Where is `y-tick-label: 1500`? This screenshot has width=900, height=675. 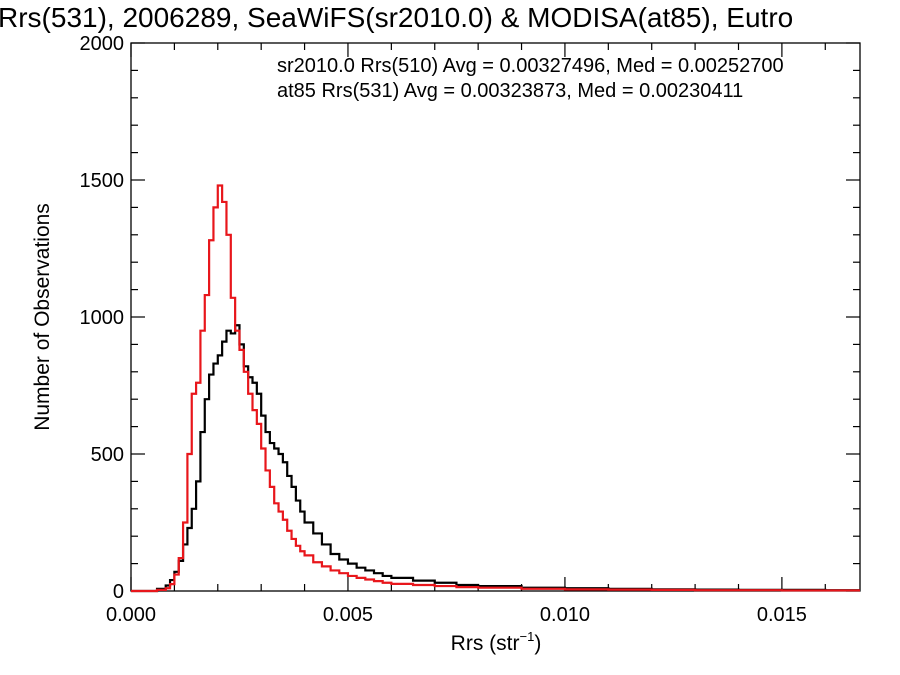
y-tick-label: 1500 is located at coordinates (102, 181).